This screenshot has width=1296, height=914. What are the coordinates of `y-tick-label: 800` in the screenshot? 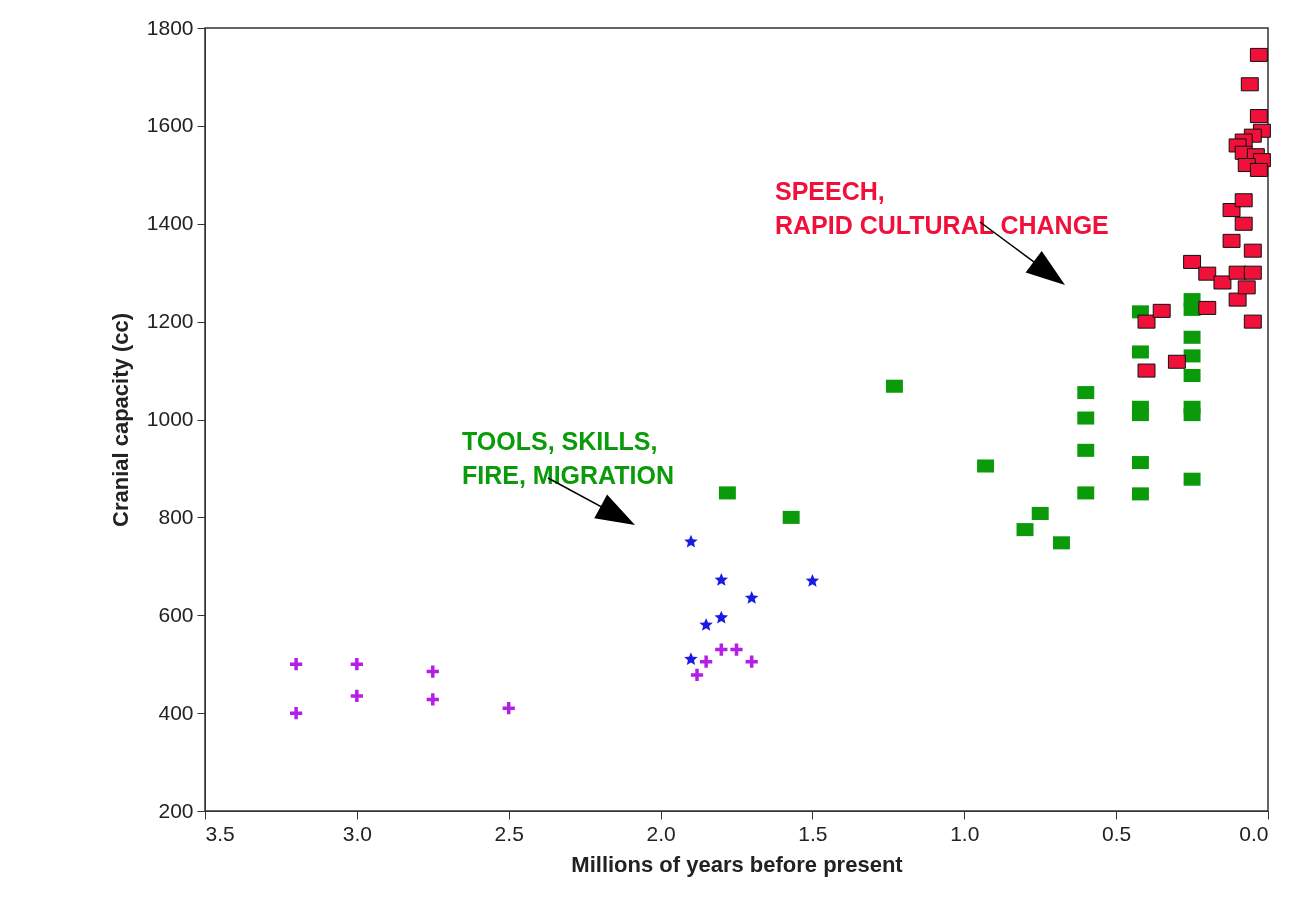 It's located at (176, 516).